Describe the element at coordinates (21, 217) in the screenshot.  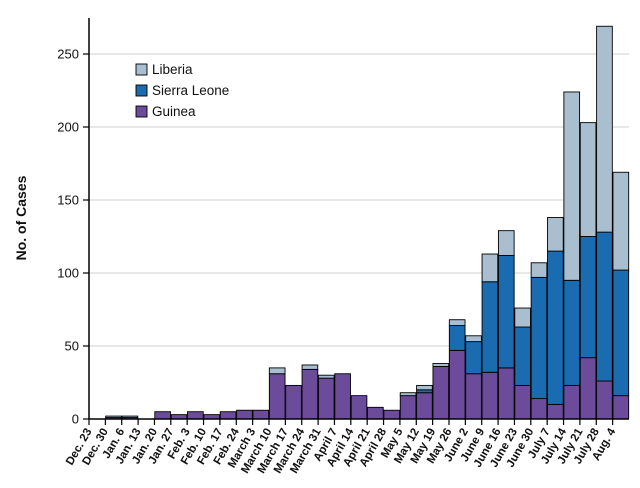
I see `y-axis-label: No. of Cases` at that location.